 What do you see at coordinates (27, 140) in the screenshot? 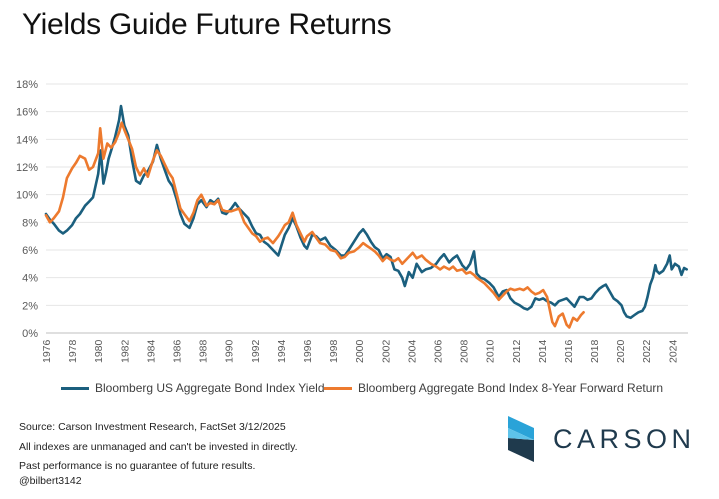
I see `y-tick-label: 14%` at bounding box center [27, 140].